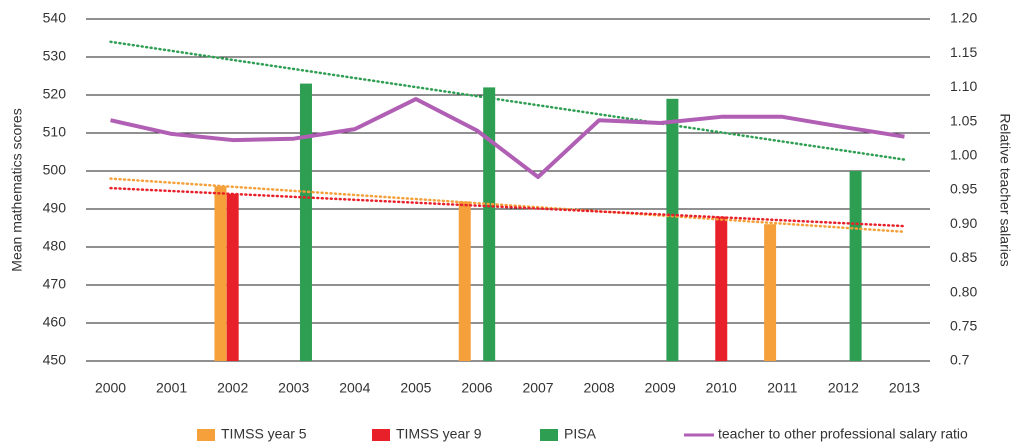  I want to click on x-tick-label: 2005, so click(415, 388).